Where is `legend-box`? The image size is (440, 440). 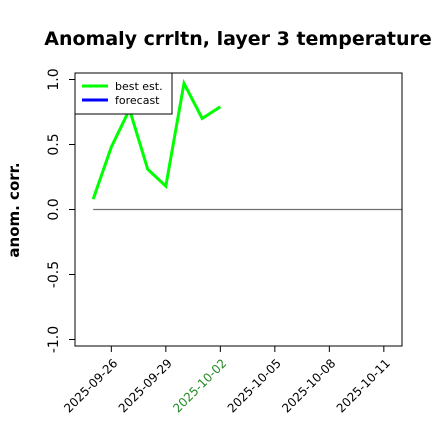
legend-box is located at coordinates (123, 93).